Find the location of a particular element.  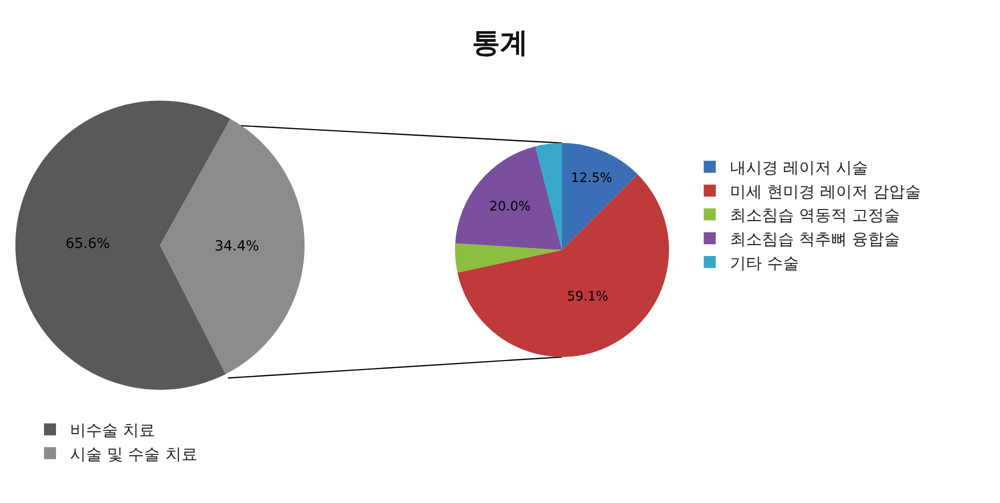

data-label: 34.4% is located at coordinates (237, 246).